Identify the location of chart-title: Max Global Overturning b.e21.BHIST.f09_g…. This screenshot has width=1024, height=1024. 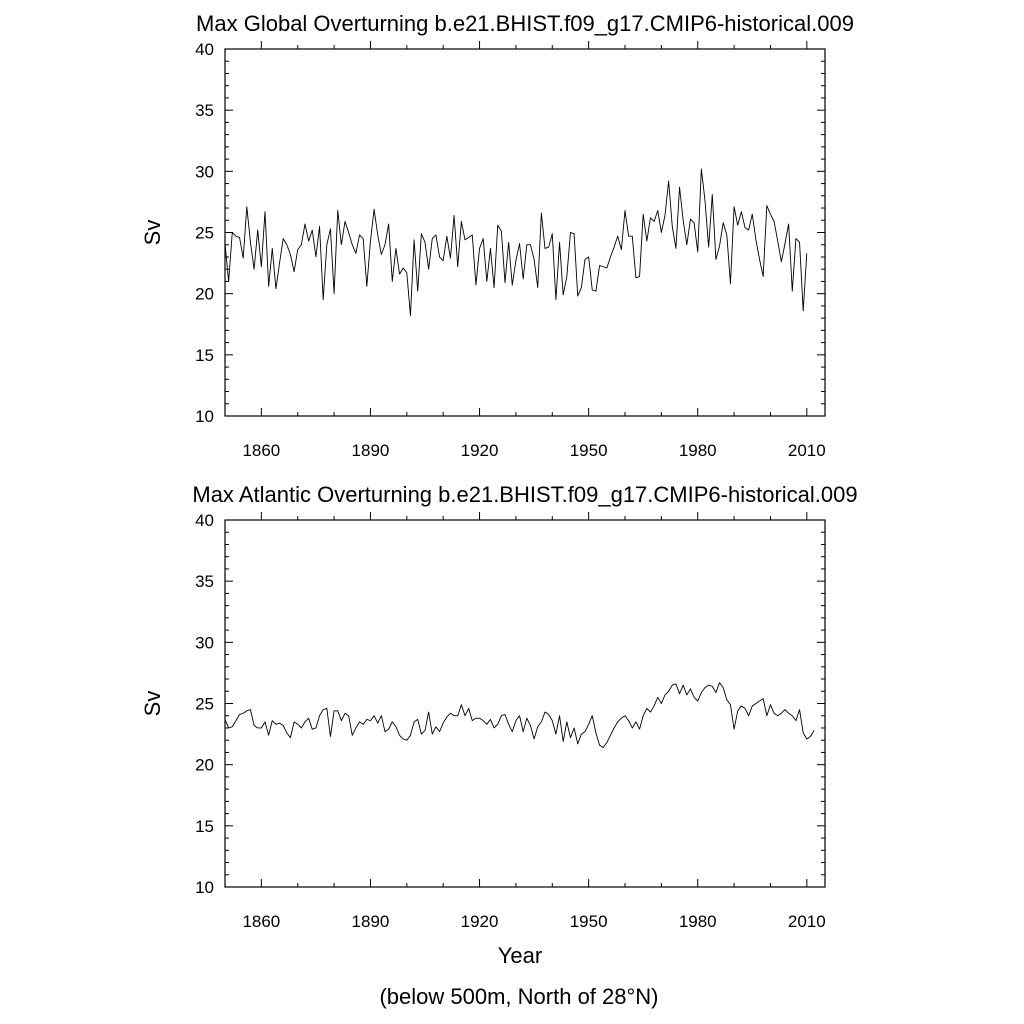
(525, 23).